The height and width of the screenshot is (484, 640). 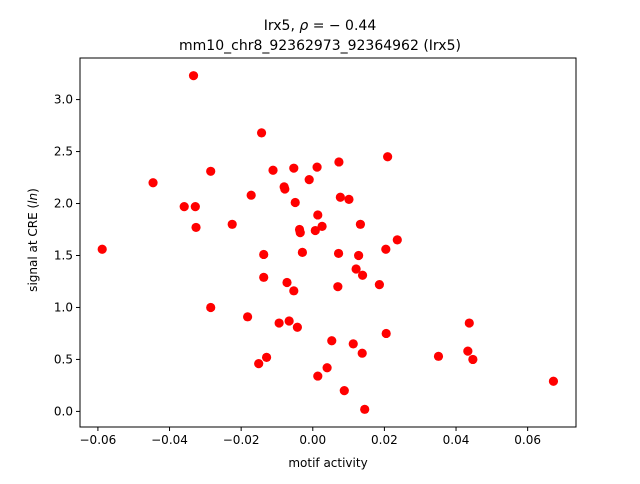 I want to click on y-axis-label-prefix: signal at CRE (, so click(x=33, y=248).